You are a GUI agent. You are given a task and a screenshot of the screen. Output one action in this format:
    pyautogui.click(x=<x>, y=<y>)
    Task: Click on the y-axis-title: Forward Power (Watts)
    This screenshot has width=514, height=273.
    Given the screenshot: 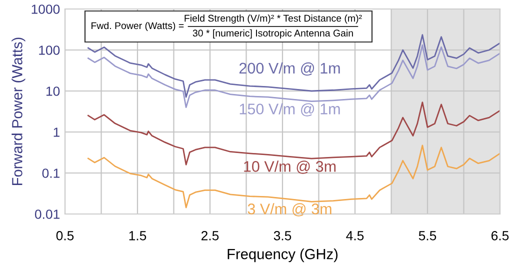 What is the action you would take?
    pyautogui.click(x=19, y=111)
    